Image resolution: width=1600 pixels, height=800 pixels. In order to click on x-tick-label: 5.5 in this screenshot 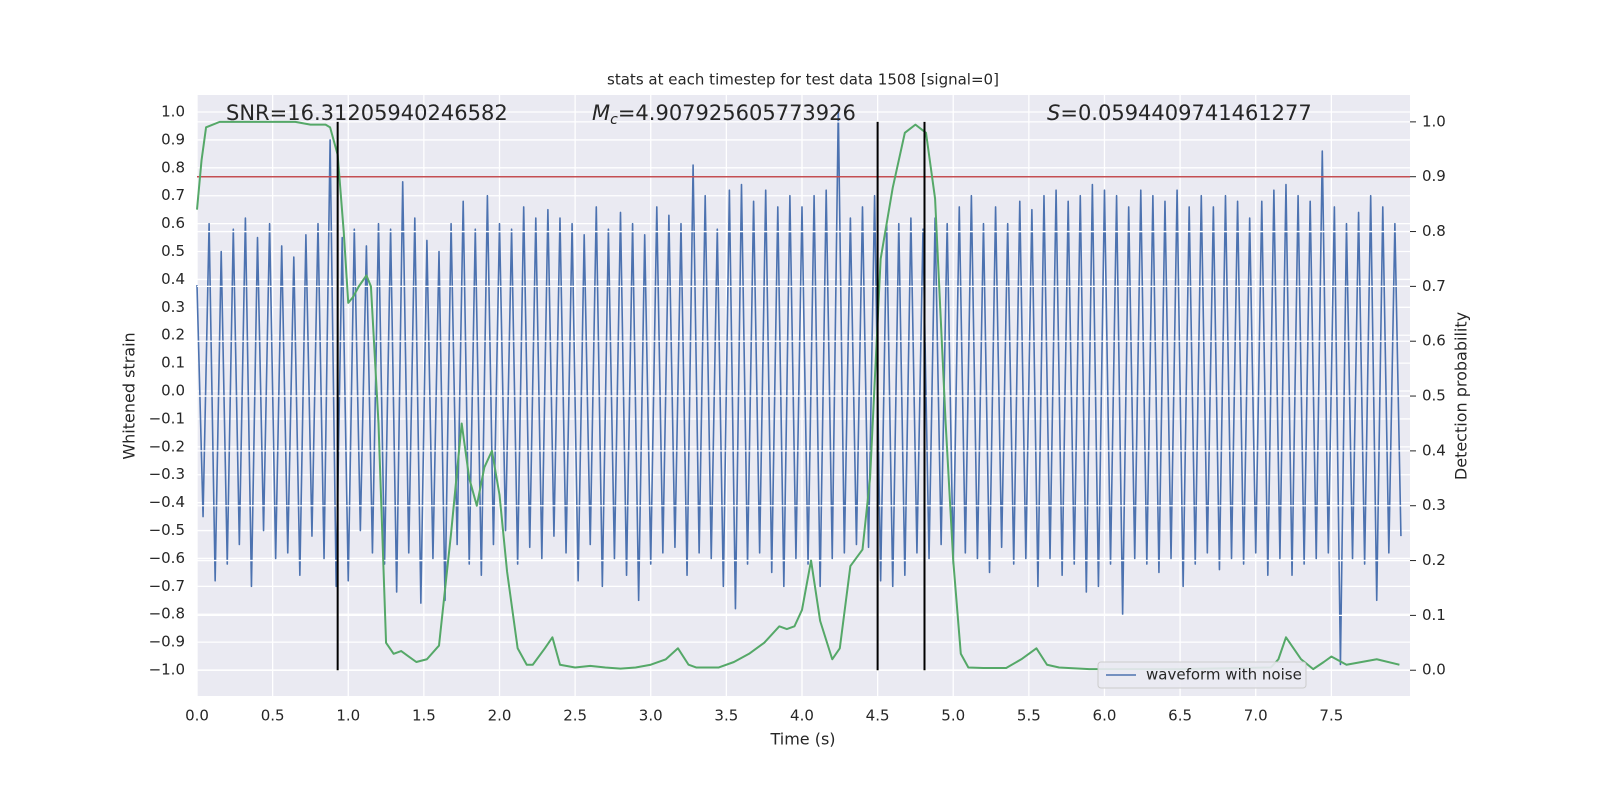, I will do `click(1029, 716)`.